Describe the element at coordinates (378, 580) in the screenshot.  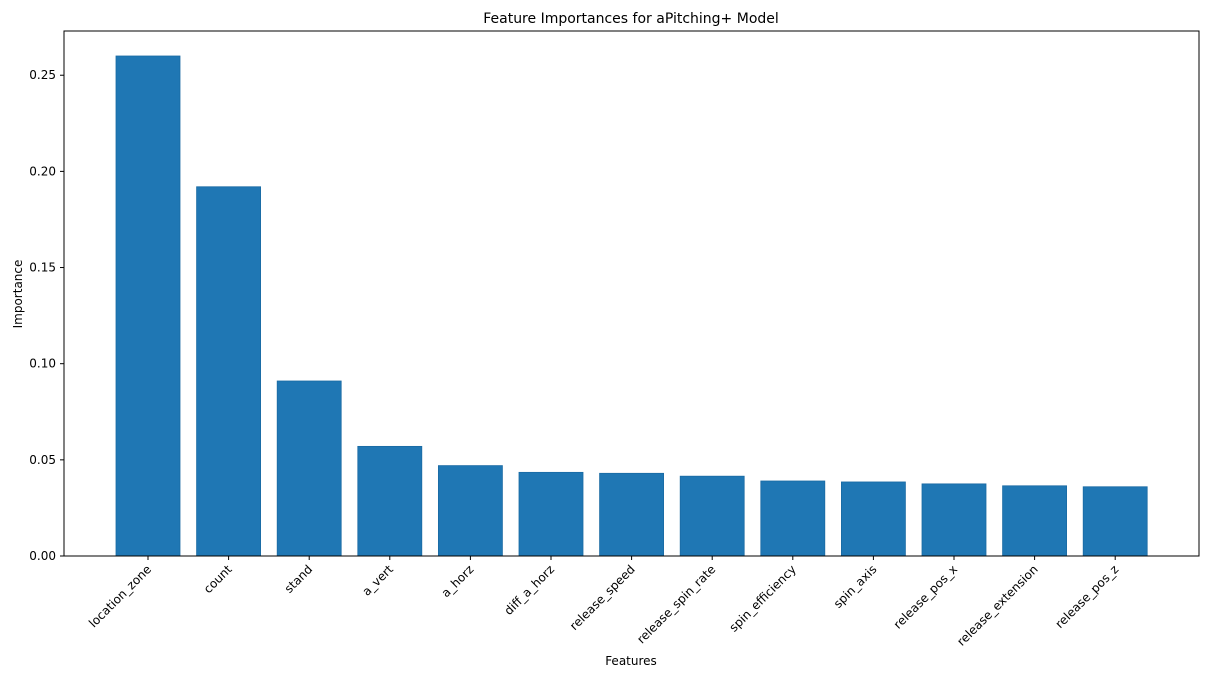
I see `x-tick-label: a_vert` at that location.